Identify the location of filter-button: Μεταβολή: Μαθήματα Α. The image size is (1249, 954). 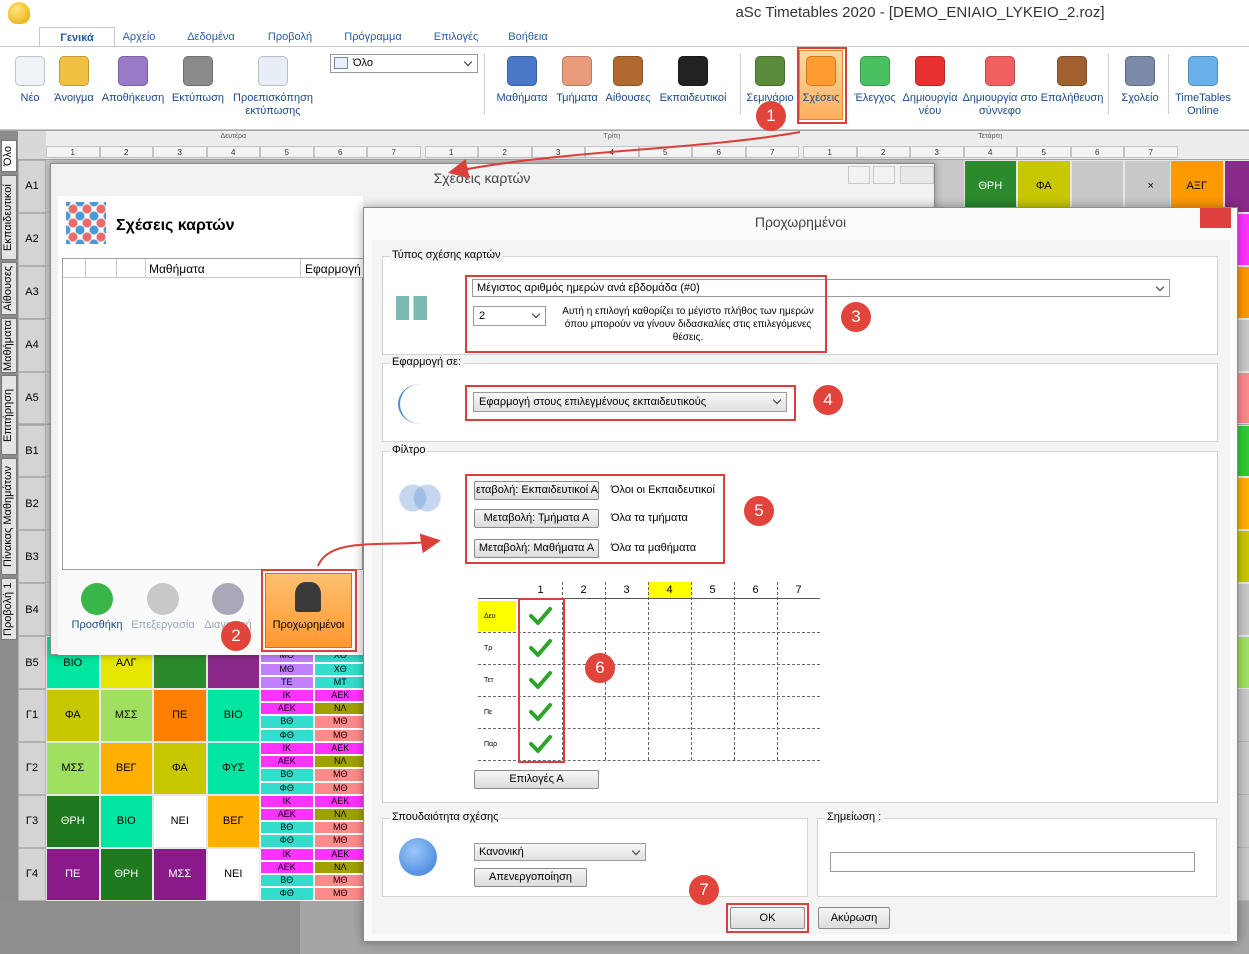
(536, 548).